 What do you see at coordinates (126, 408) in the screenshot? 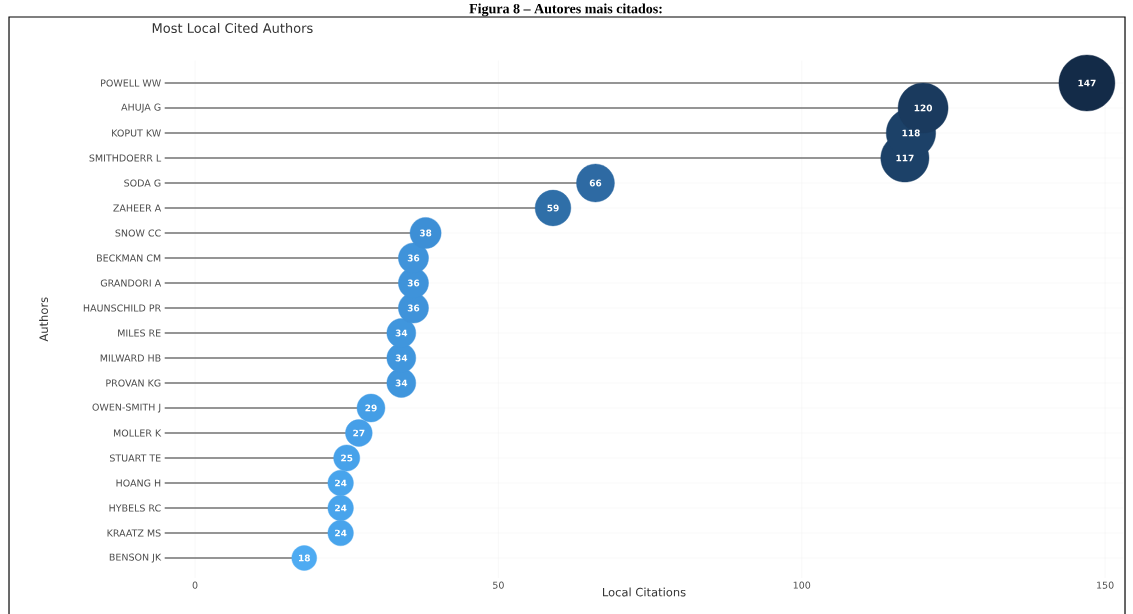
I see `y-tick-label: OWEN-SMITH J` at bounding box center [126, 408].